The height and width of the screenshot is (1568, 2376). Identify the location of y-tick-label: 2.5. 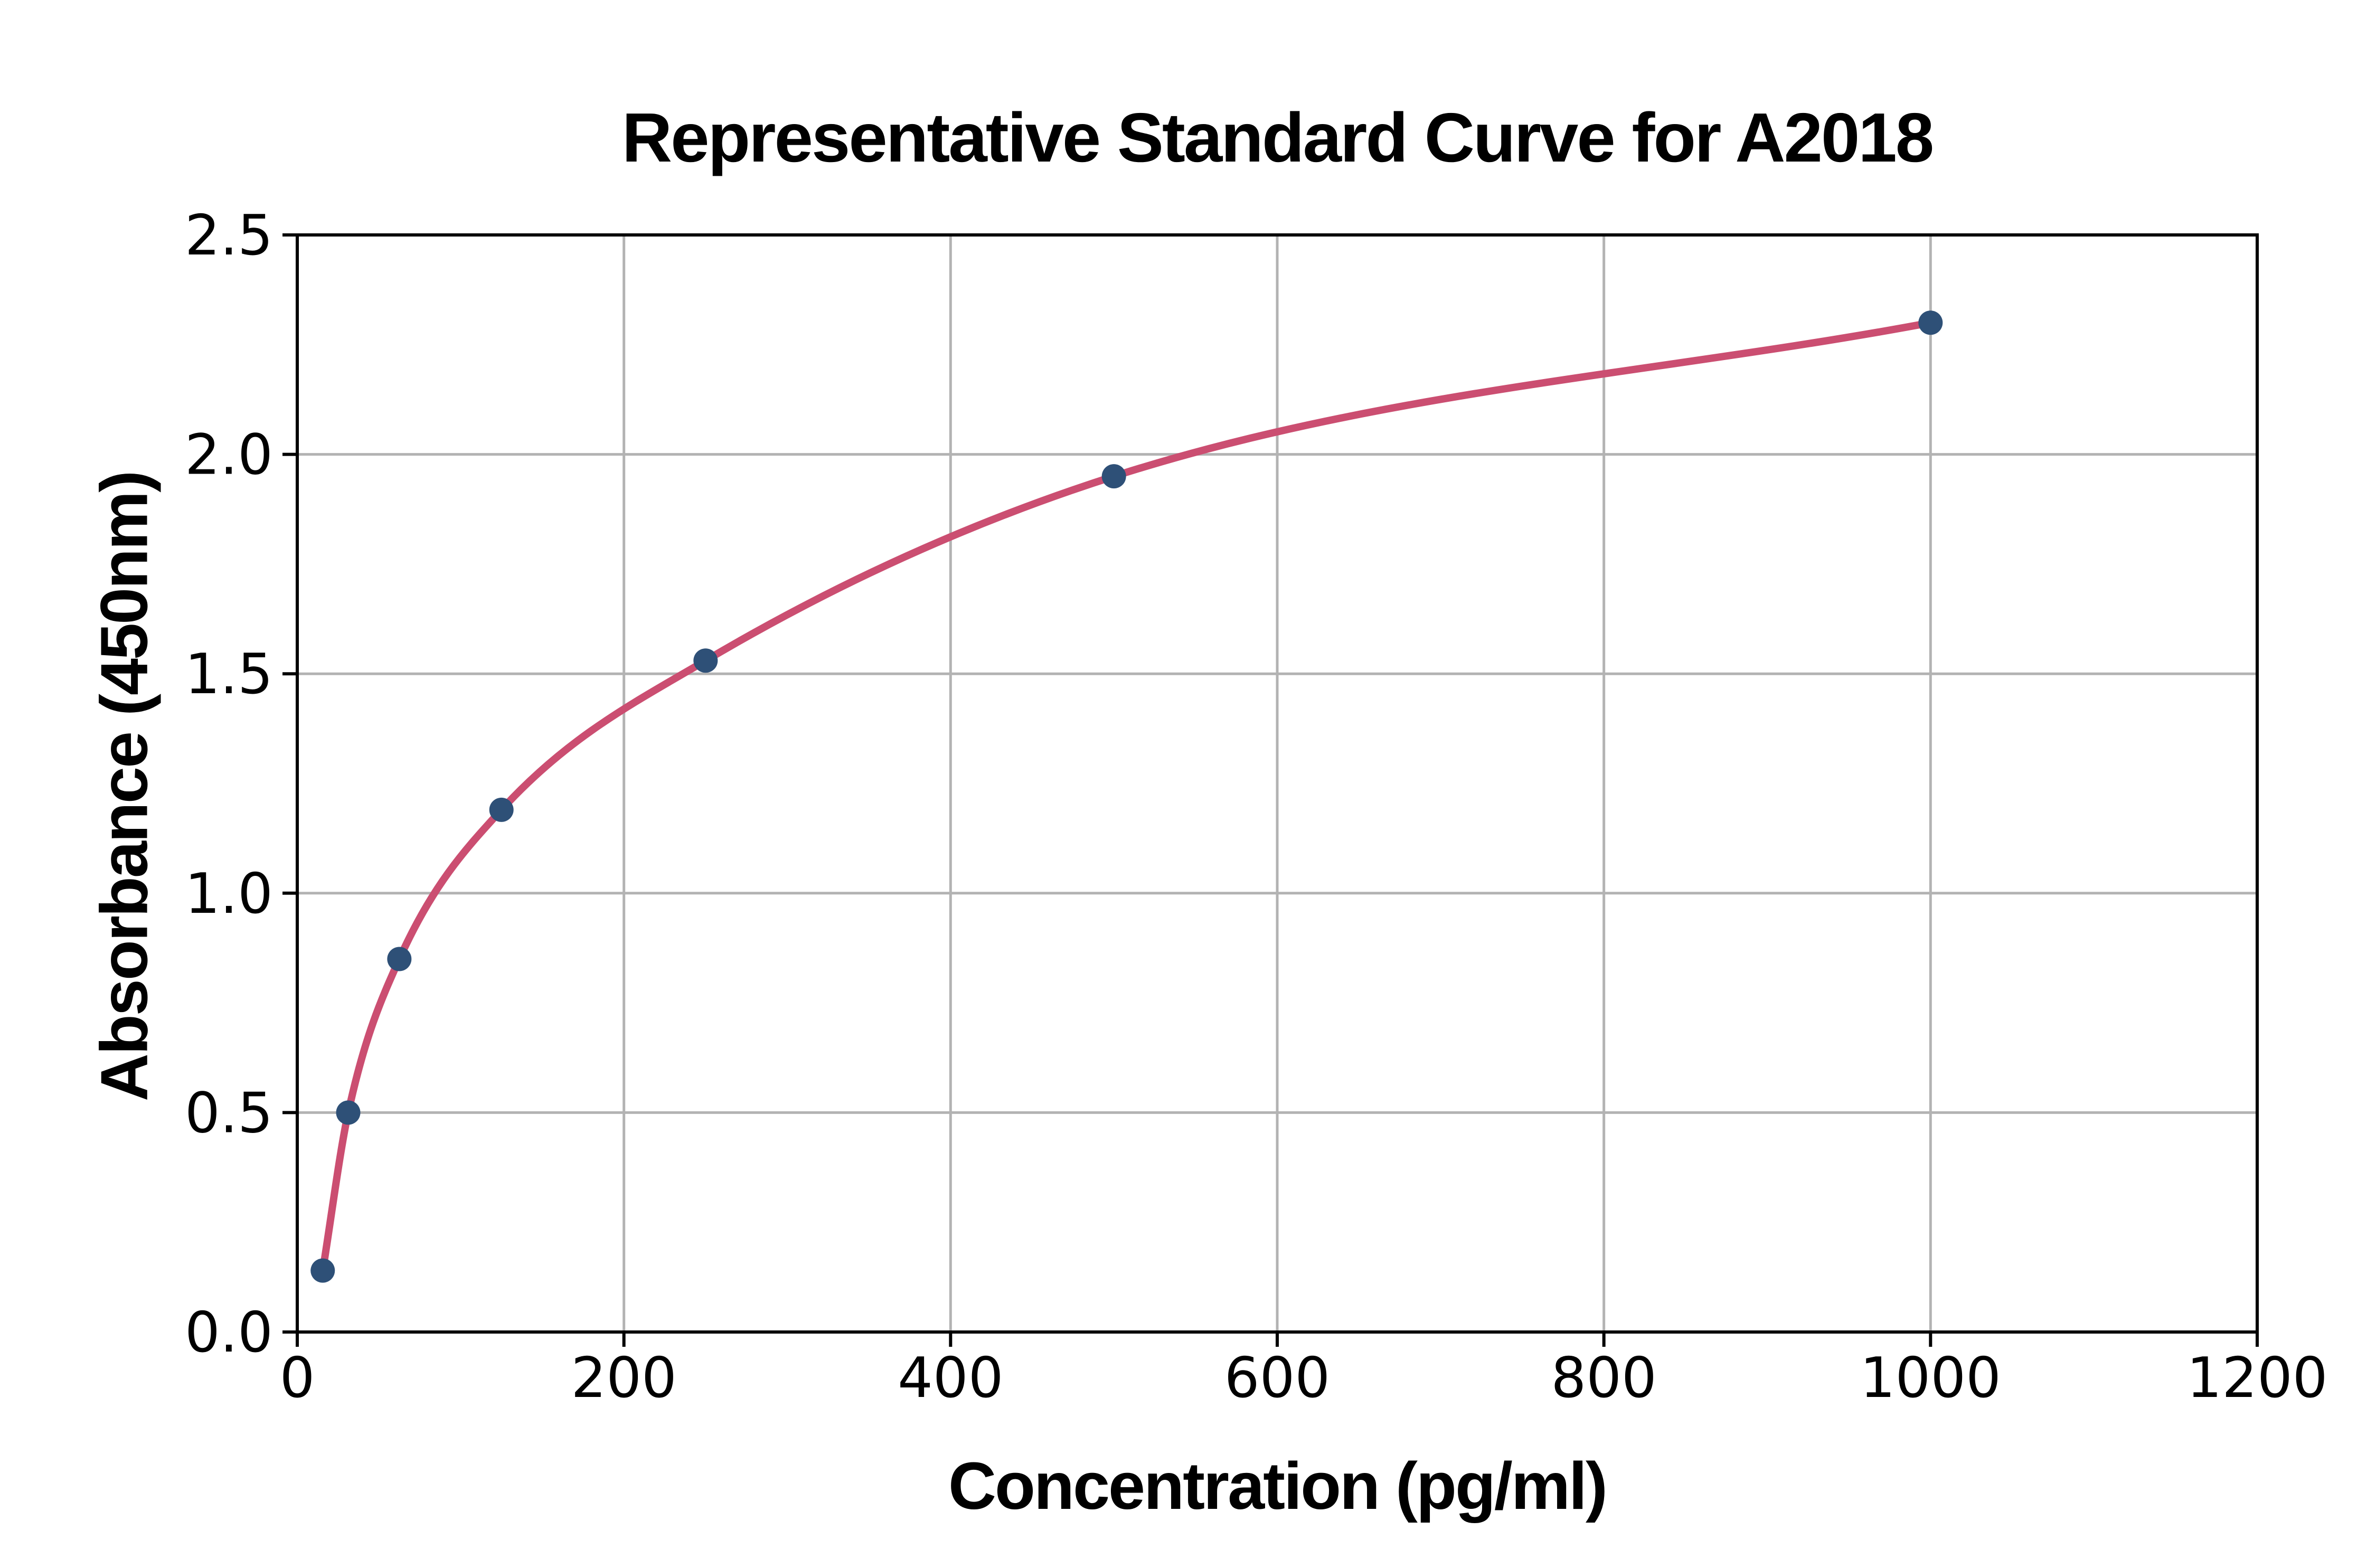
(229, 235).